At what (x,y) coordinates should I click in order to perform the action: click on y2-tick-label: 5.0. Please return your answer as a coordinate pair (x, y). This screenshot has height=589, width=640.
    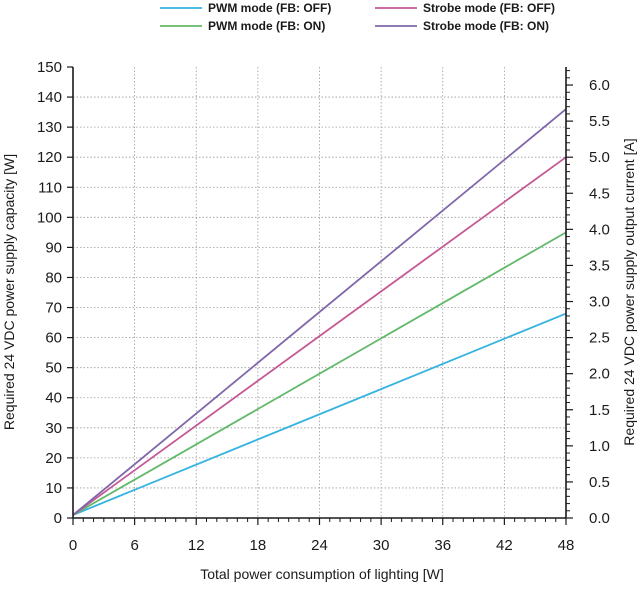
    Looking at the image, I should click on (599, 157).